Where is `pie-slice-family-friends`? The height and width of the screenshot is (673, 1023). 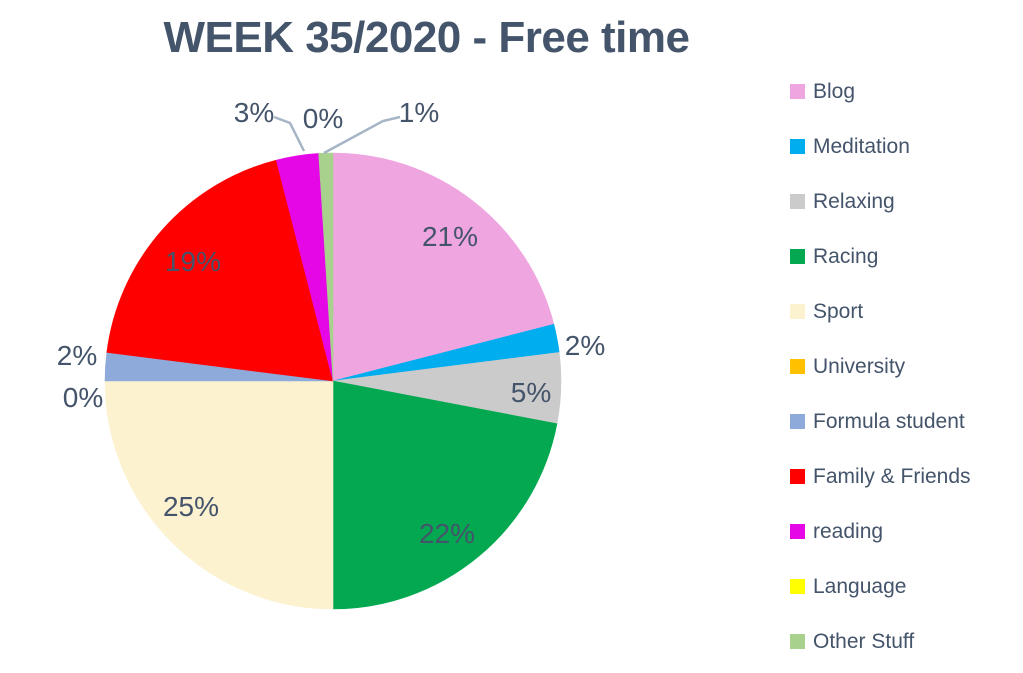
pie-slice-family-friends is located at coordinates (220, 270).